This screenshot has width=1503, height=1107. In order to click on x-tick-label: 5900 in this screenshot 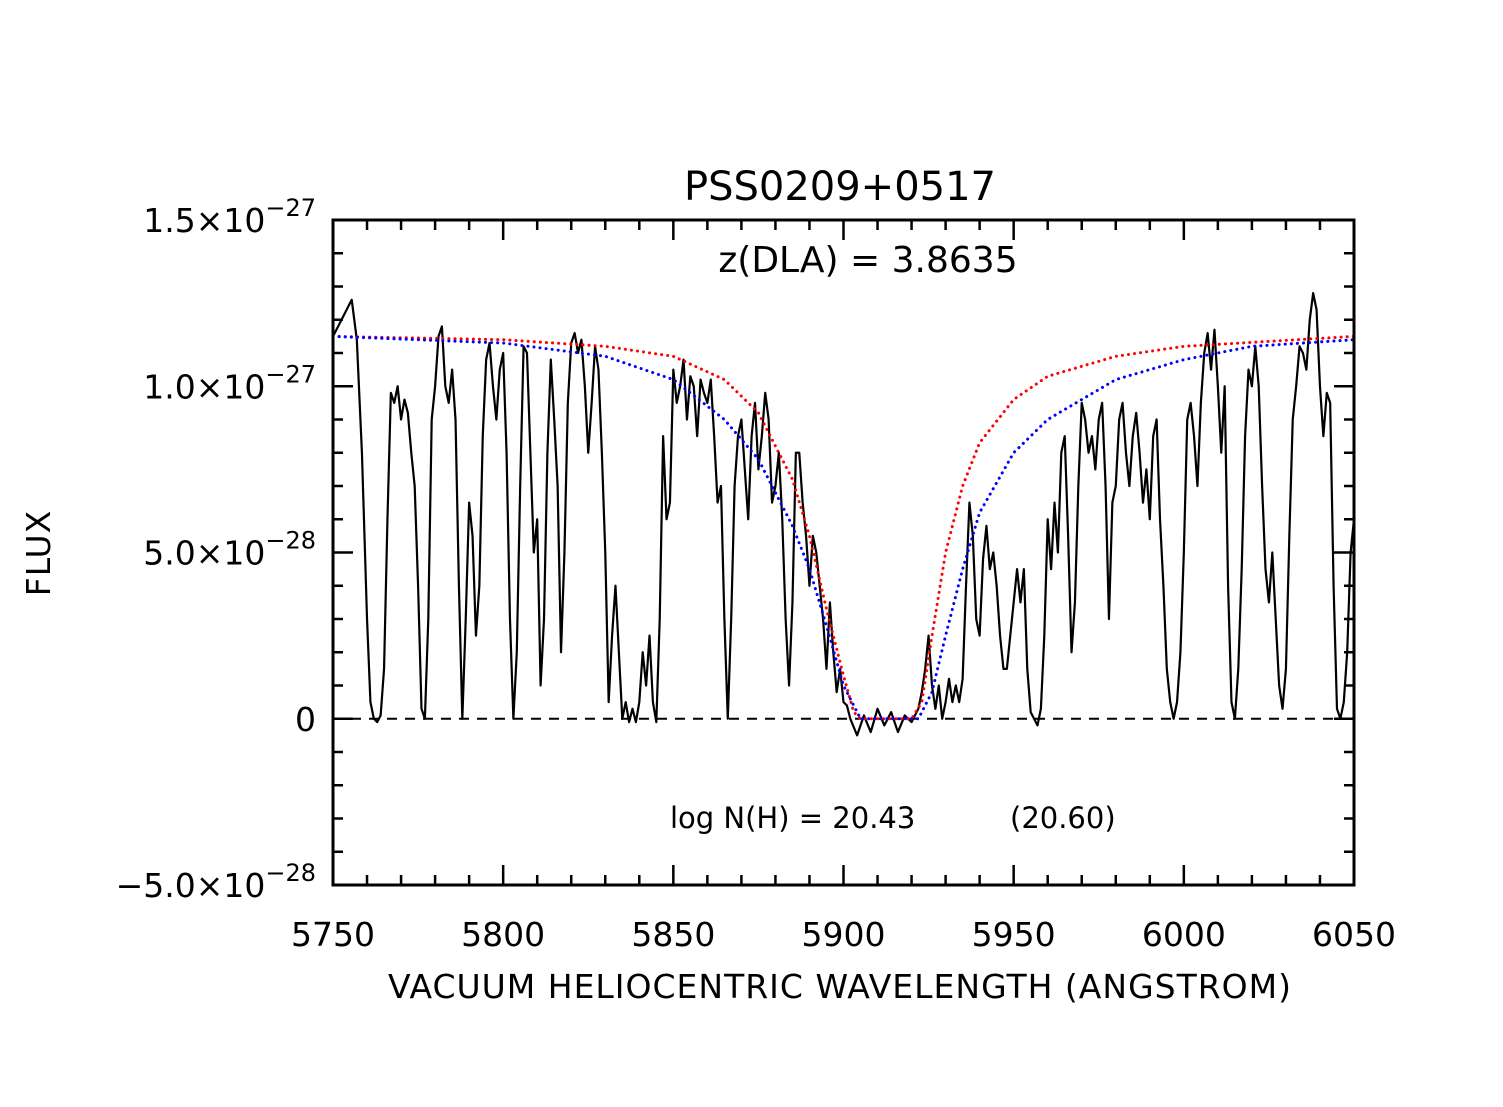, I will do `click(844, 934)`.